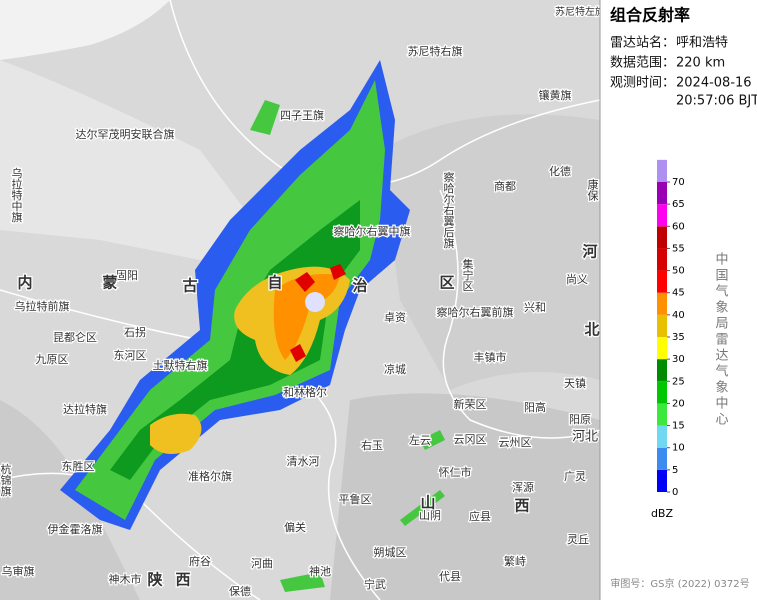 This screenshot has width=757, height=600. Describe the element at coordinates (642, 43) in the screenshot. I see `station-label: 雷达站名：` at that location.